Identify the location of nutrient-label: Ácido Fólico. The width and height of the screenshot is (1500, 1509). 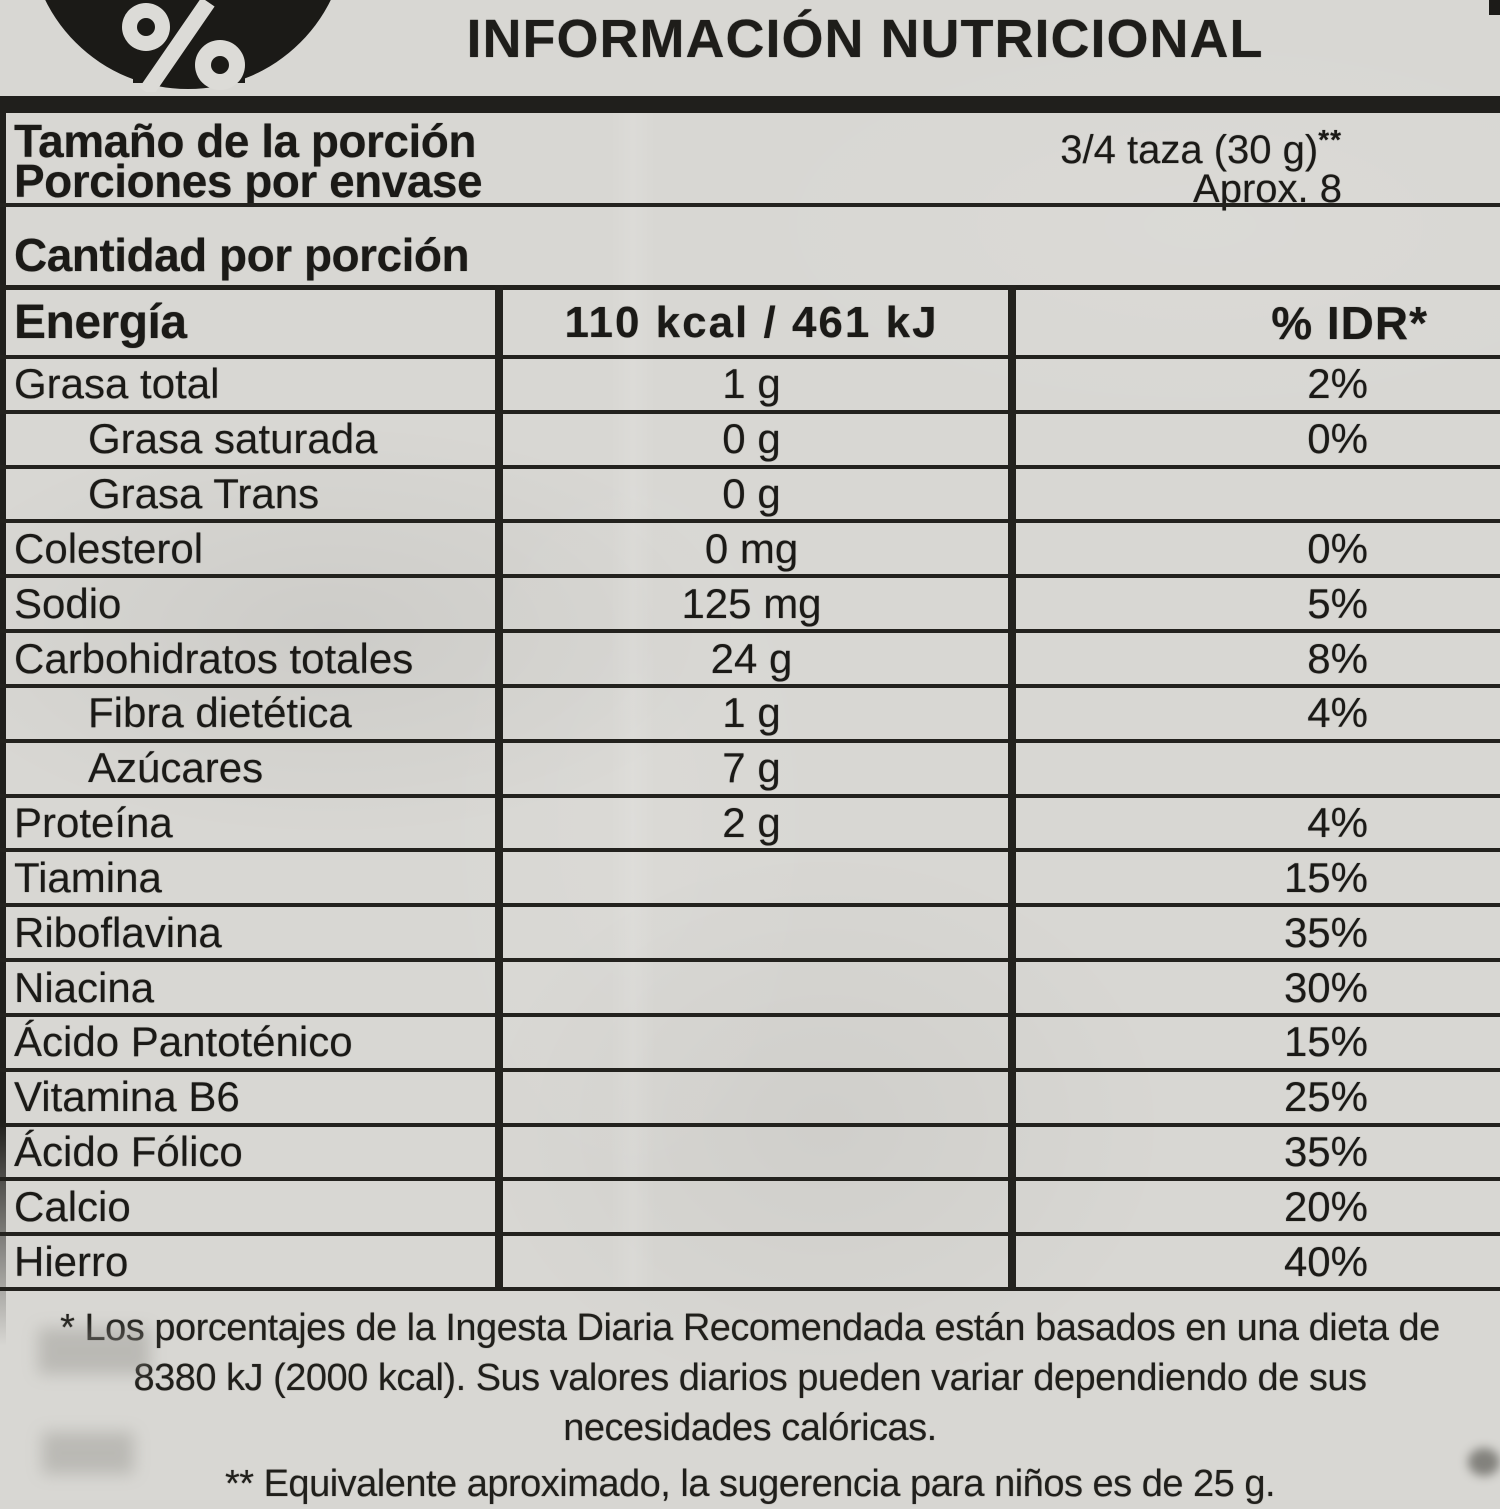
(128, 1151).